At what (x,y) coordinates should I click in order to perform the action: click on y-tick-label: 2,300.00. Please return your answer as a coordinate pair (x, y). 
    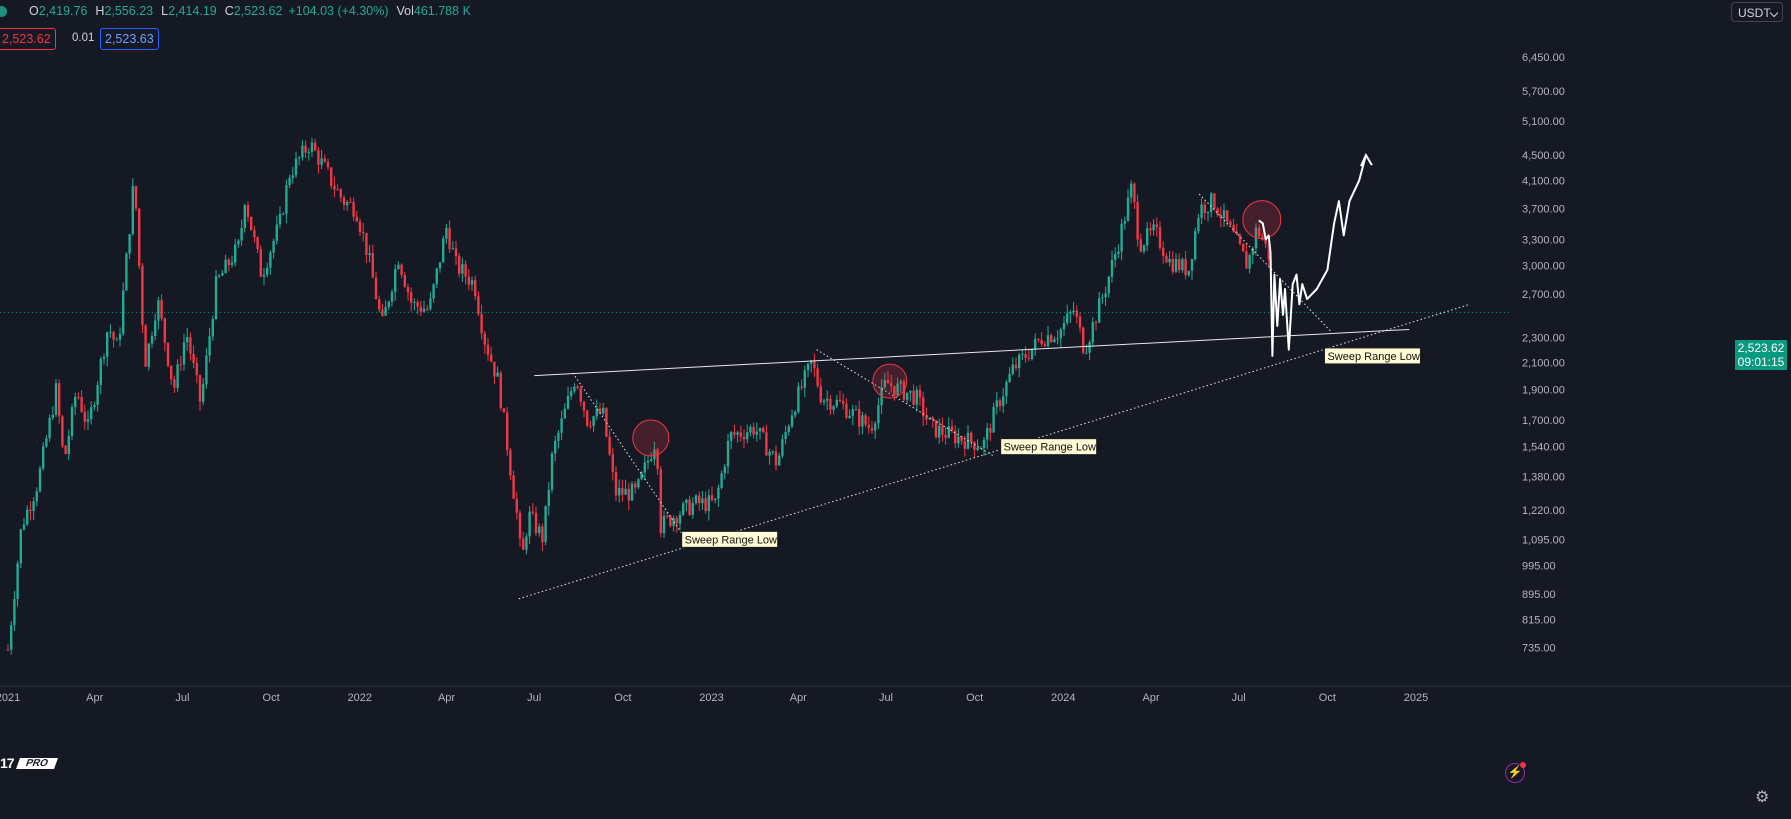
    Looking at the image, I should click on (1543, 339).